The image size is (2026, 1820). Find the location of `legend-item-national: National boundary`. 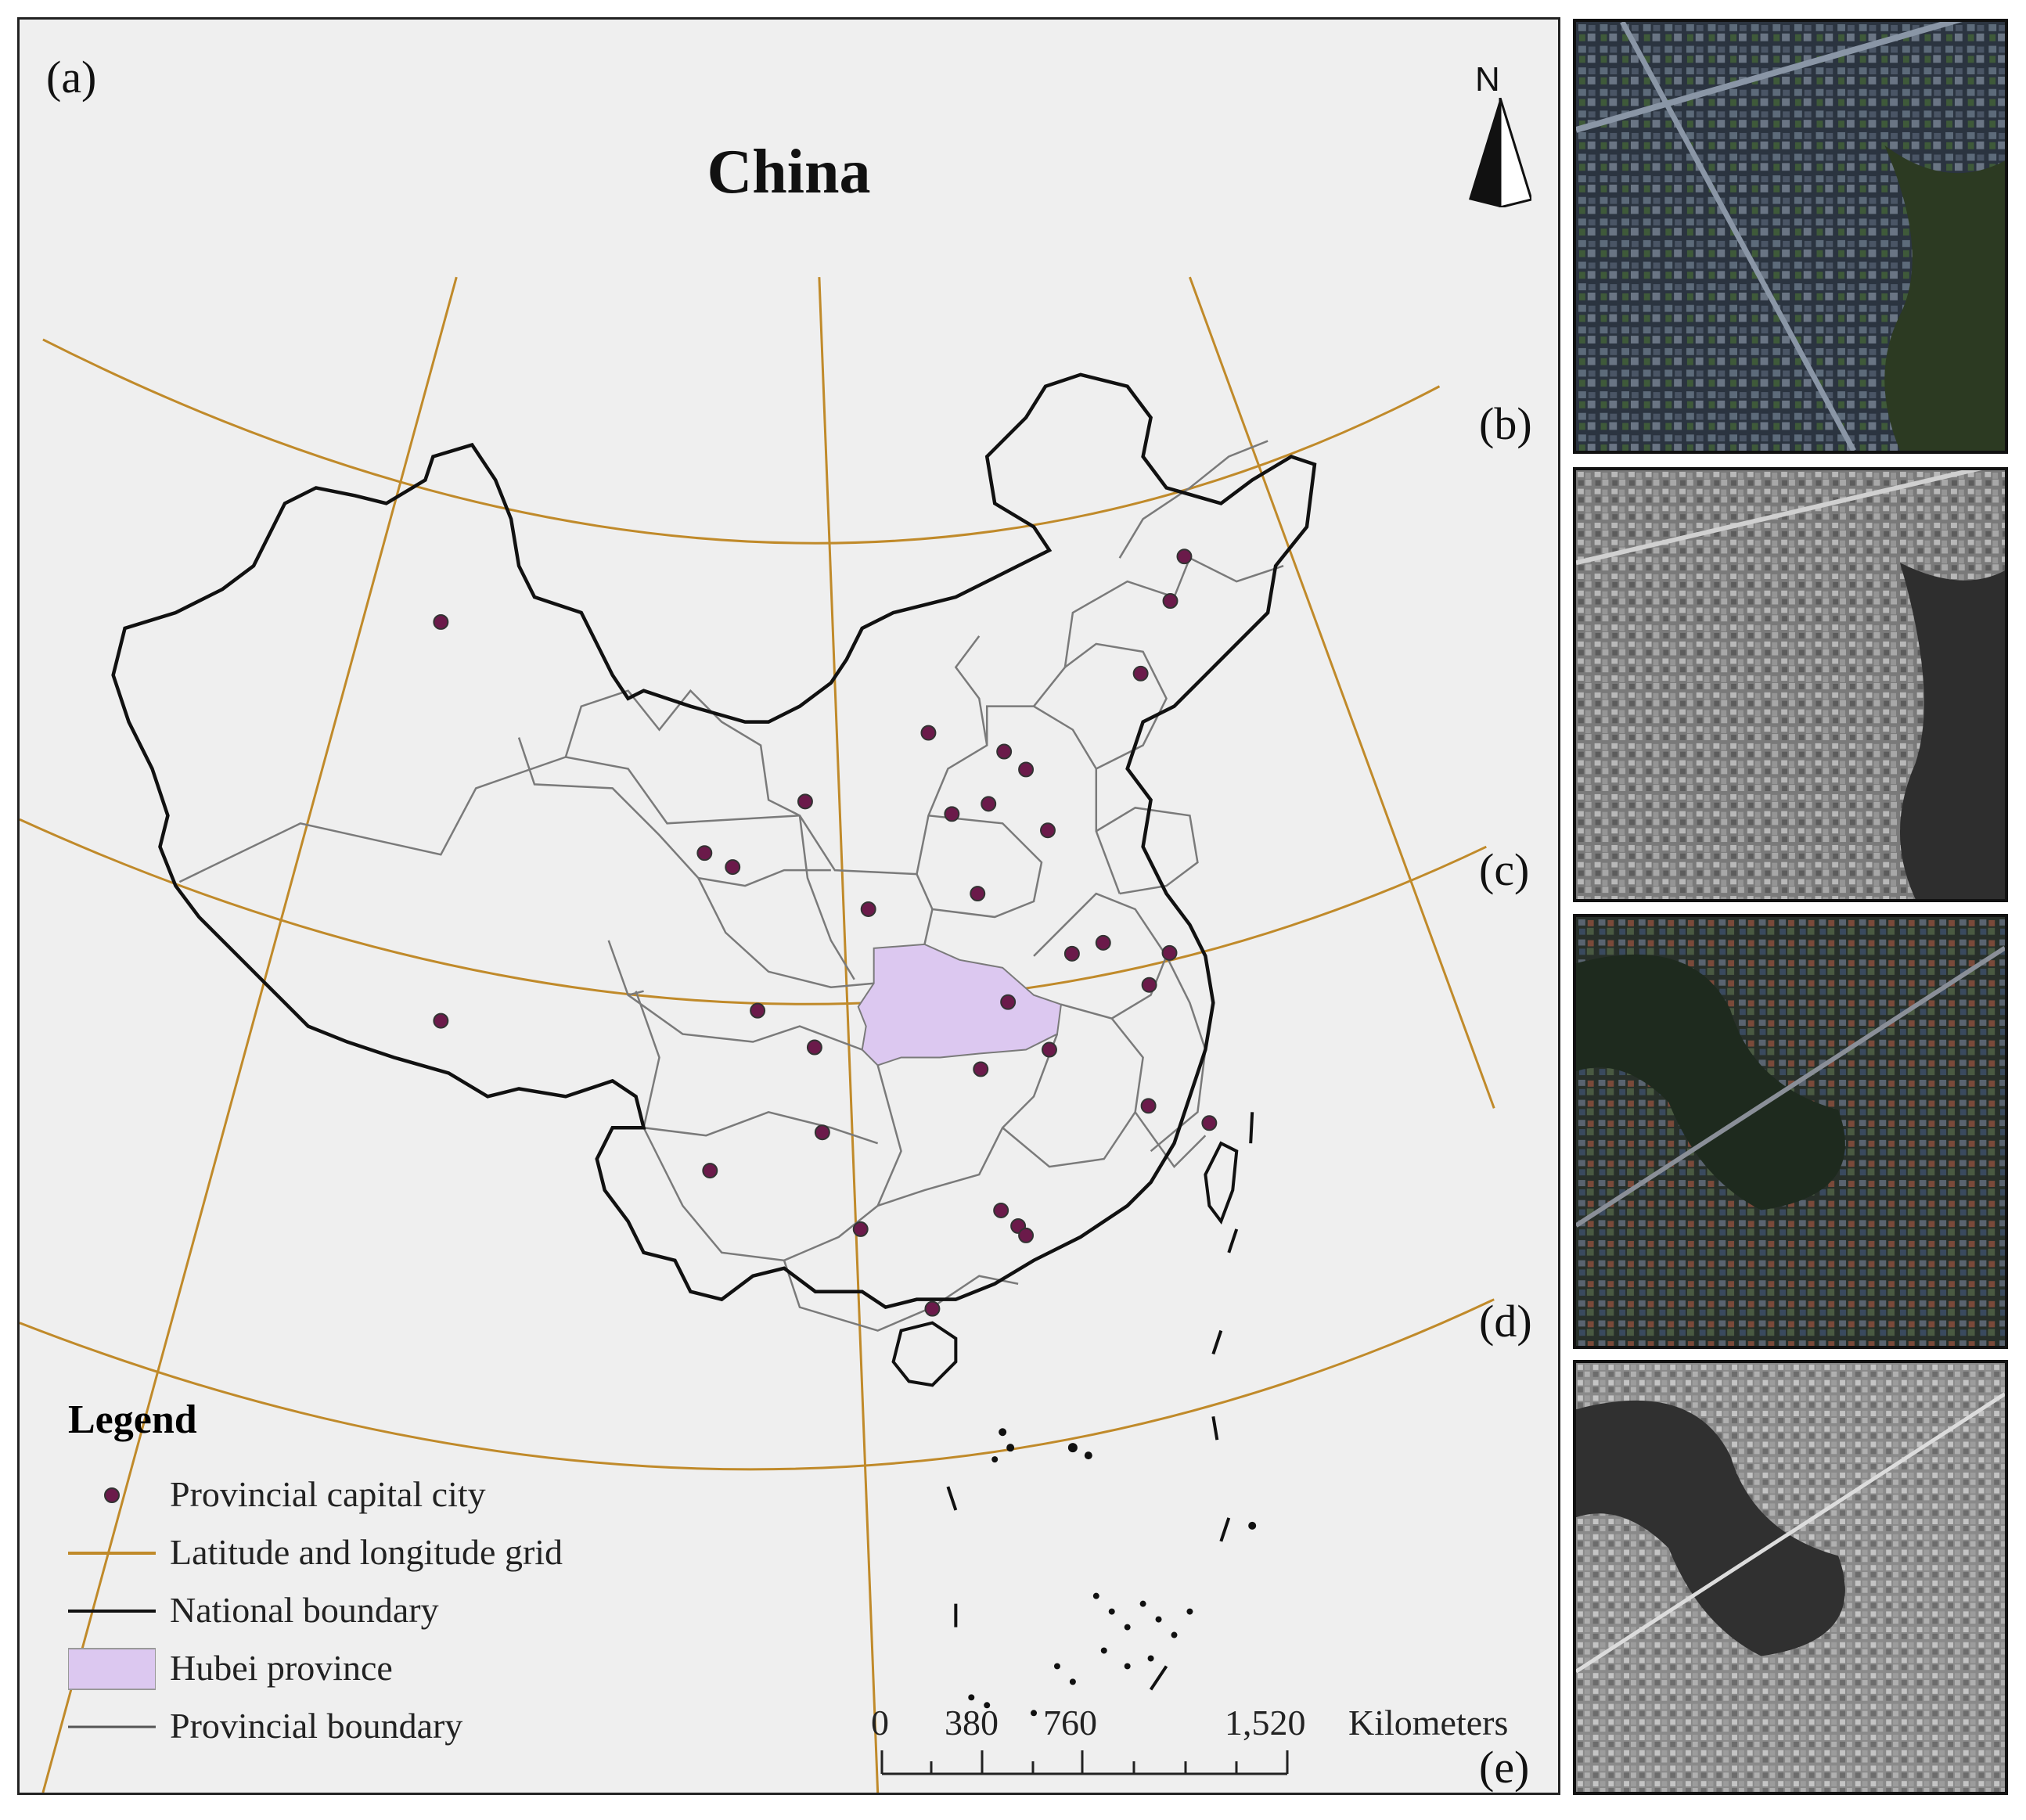

legend-item-national: National boundary is located at coordinates (403, 1611).